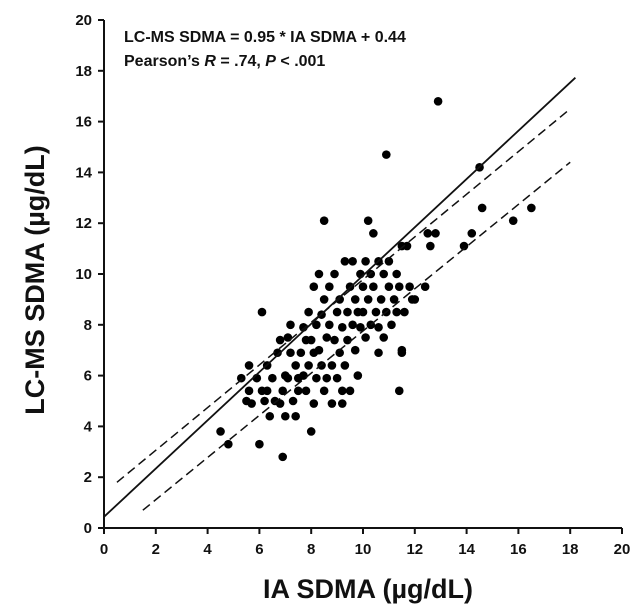 The height and width of the screenshot is (611, 635). Describe the element at coordinates (300, 61) in the screenshot. I see `p-value: < .001` at that location.